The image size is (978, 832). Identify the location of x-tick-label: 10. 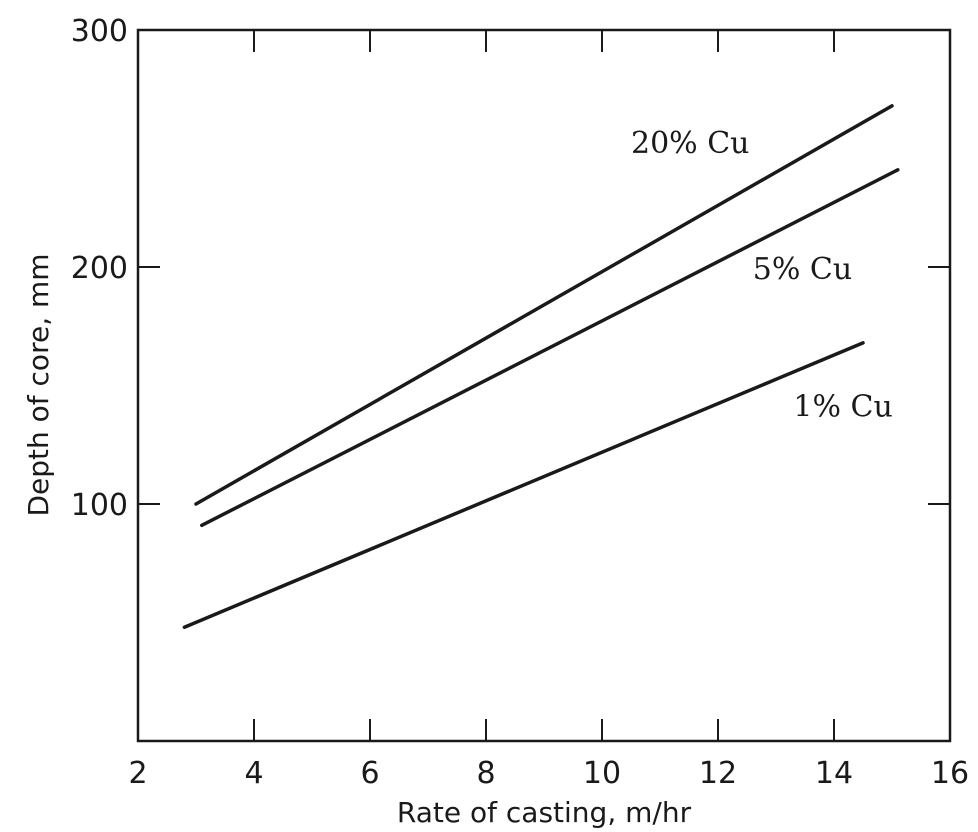
(602, 773).